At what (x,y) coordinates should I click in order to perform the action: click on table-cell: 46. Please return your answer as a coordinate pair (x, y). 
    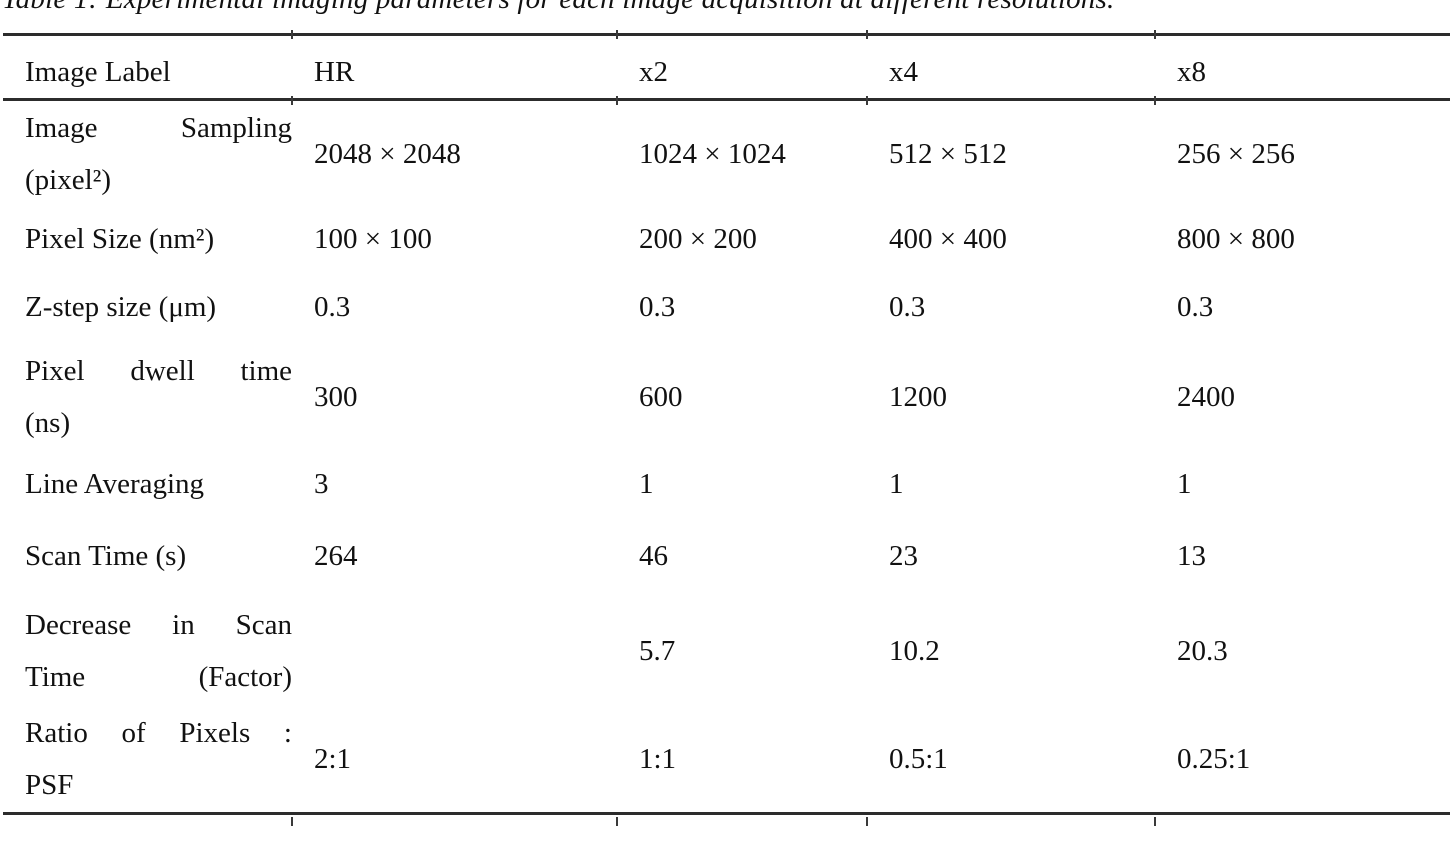
    Looking at the image, I should click on (653, 555).